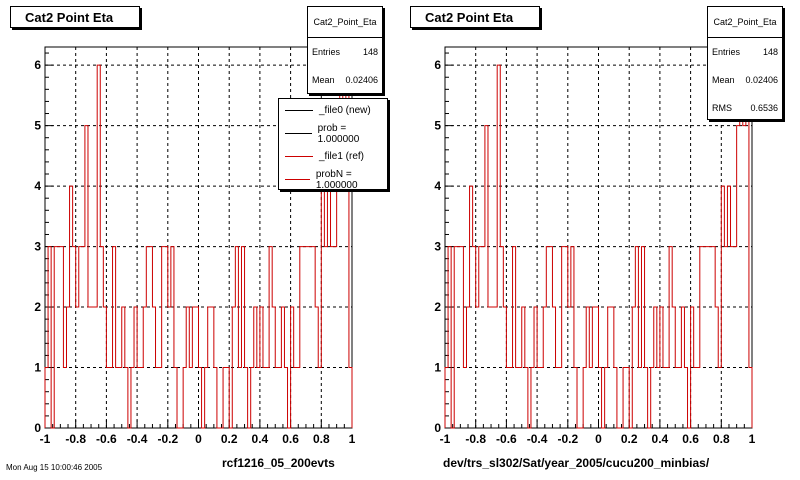 The height and width of the screenshot is (480, 800). I want to click on left-x-tick-label: 0.8, so click(321, 439).